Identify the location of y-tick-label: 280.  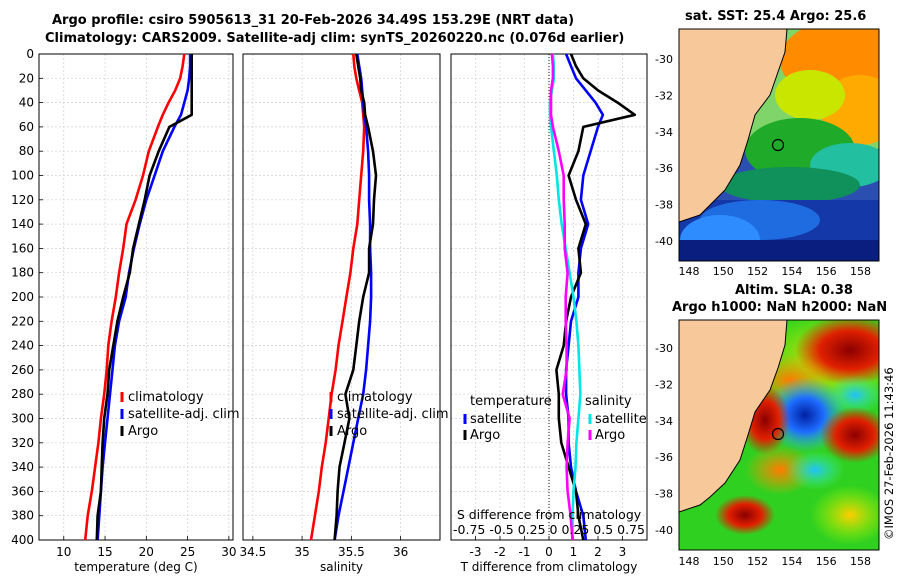
(22, 394).